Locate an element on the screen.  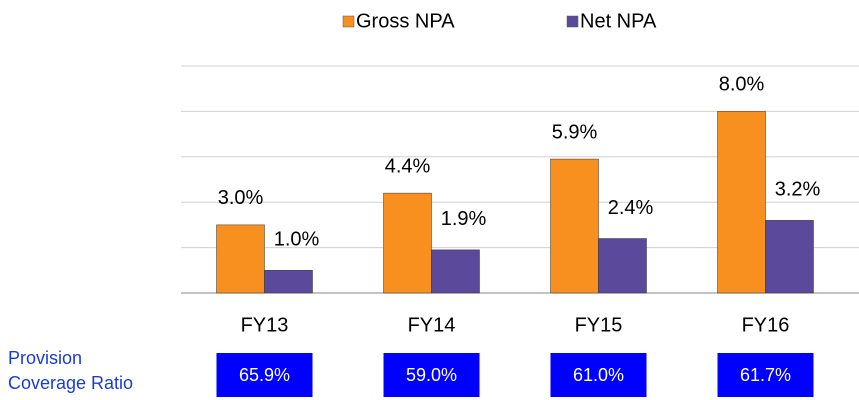
coverage-value: 61.7% is located at coordinates (765, 375).